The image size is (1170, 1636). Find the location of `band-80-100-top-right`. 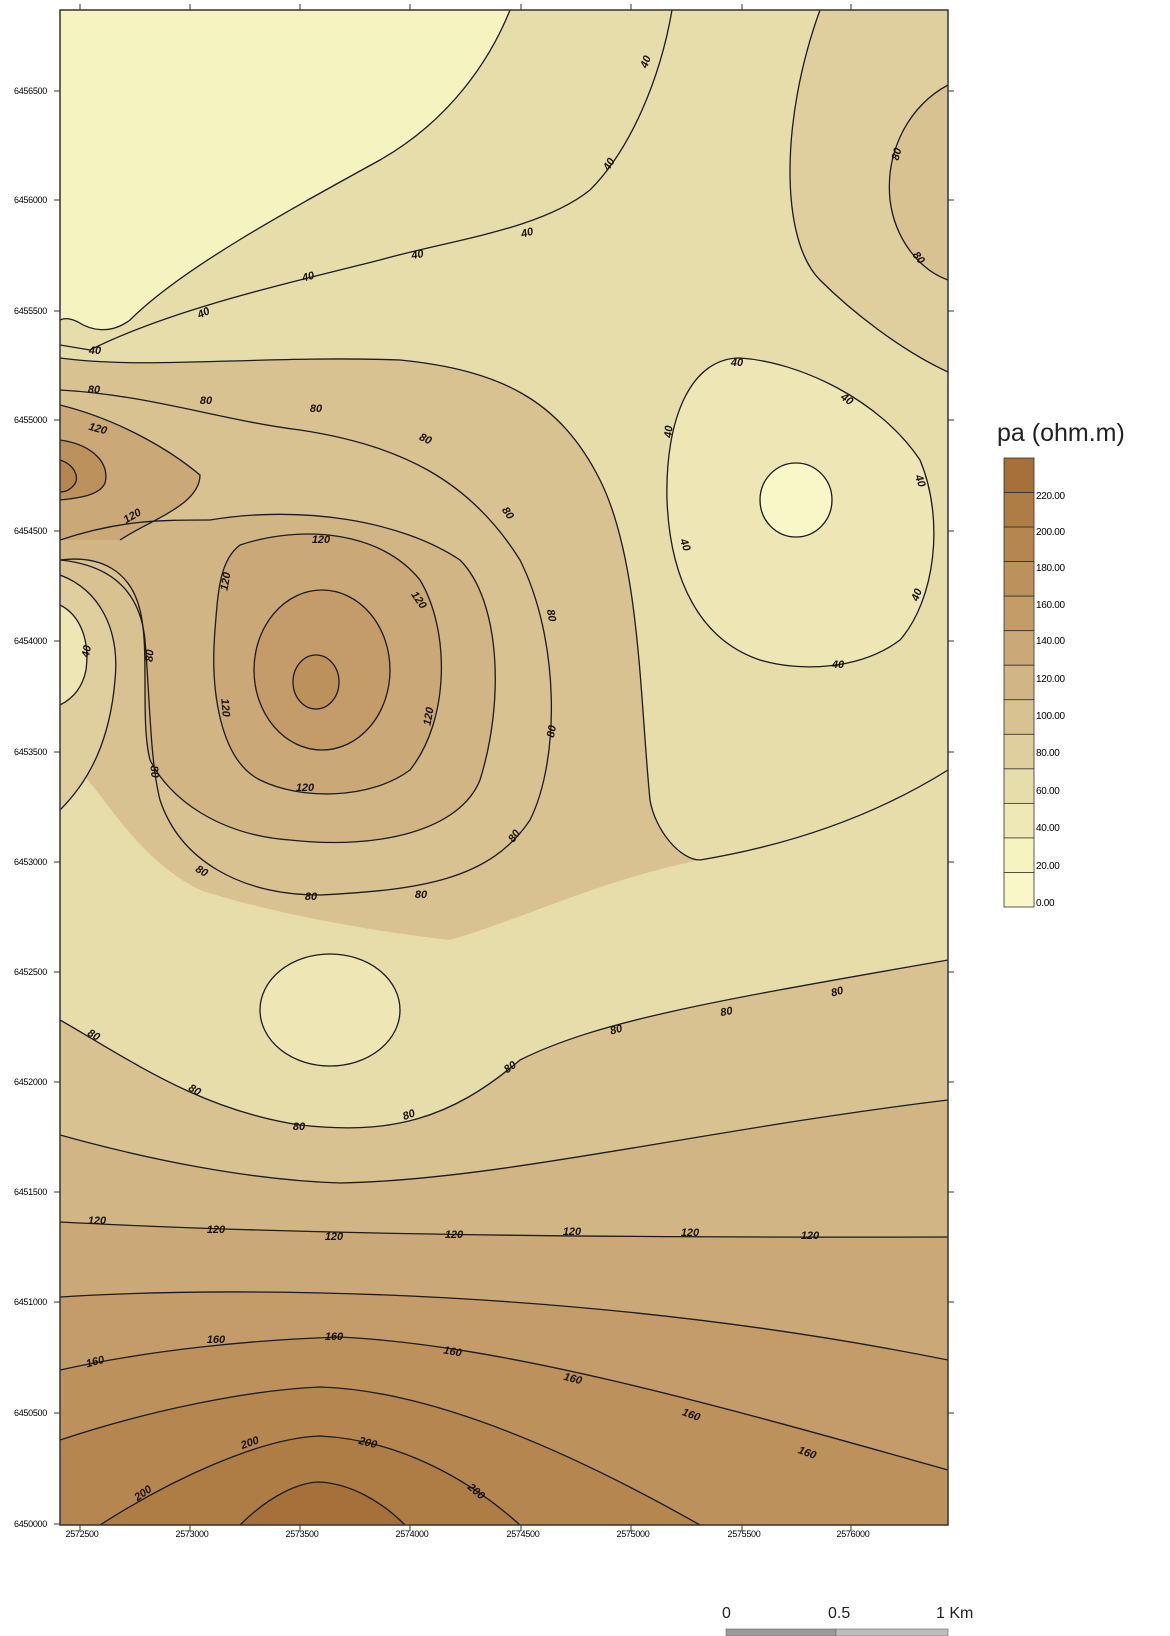

band-80-100-top-right is located at coordinates (918, 182).